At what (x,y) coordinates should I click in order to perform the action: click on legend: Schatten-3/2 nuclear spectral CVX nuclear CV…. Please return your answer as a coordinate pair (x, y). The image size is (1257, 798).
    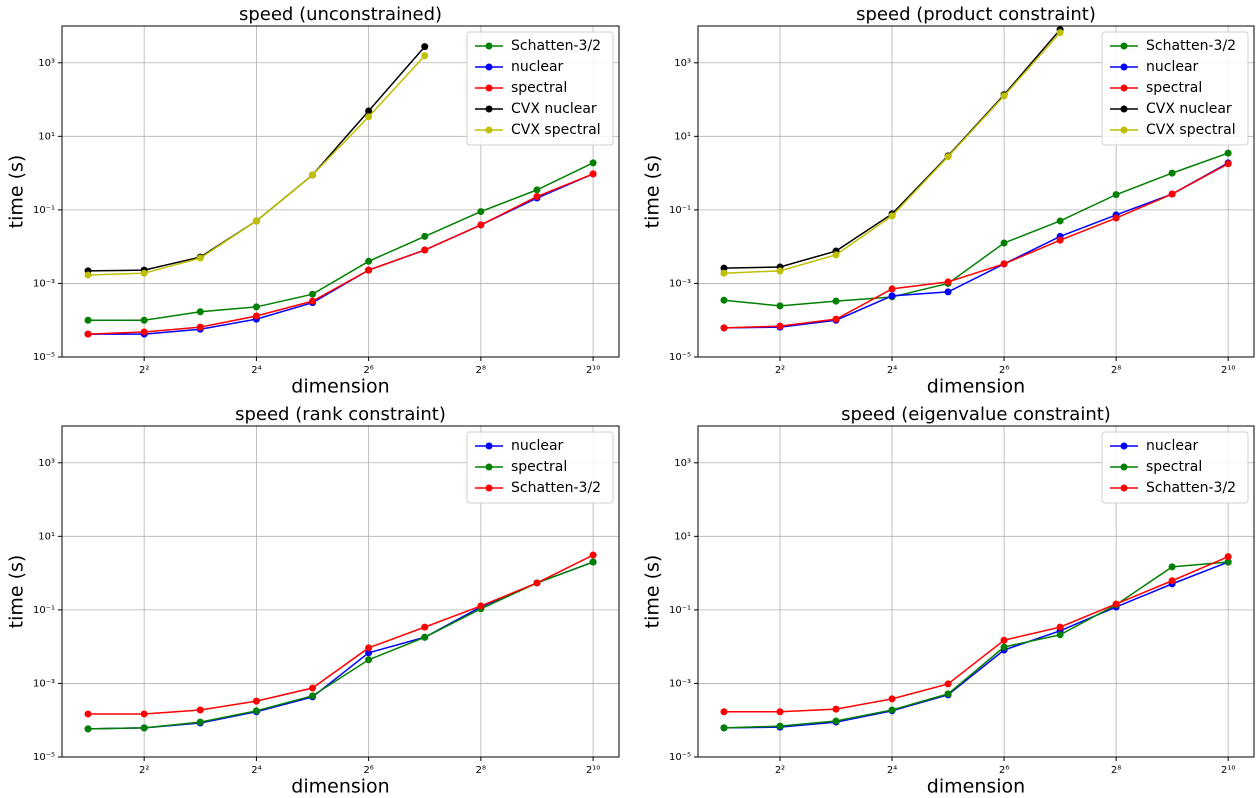
    Looking at the image, I should click on (1175, 88).